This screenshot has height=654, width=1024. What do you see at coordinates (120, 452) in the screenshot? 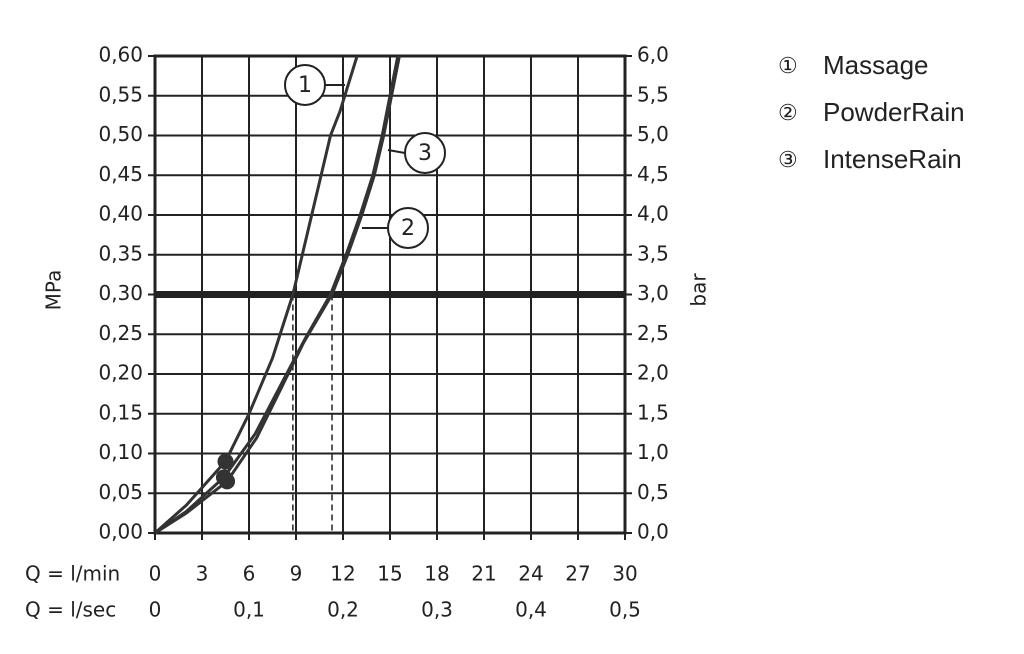
I see `y-tick-label: 0,10` at bounding box center [120, 452].